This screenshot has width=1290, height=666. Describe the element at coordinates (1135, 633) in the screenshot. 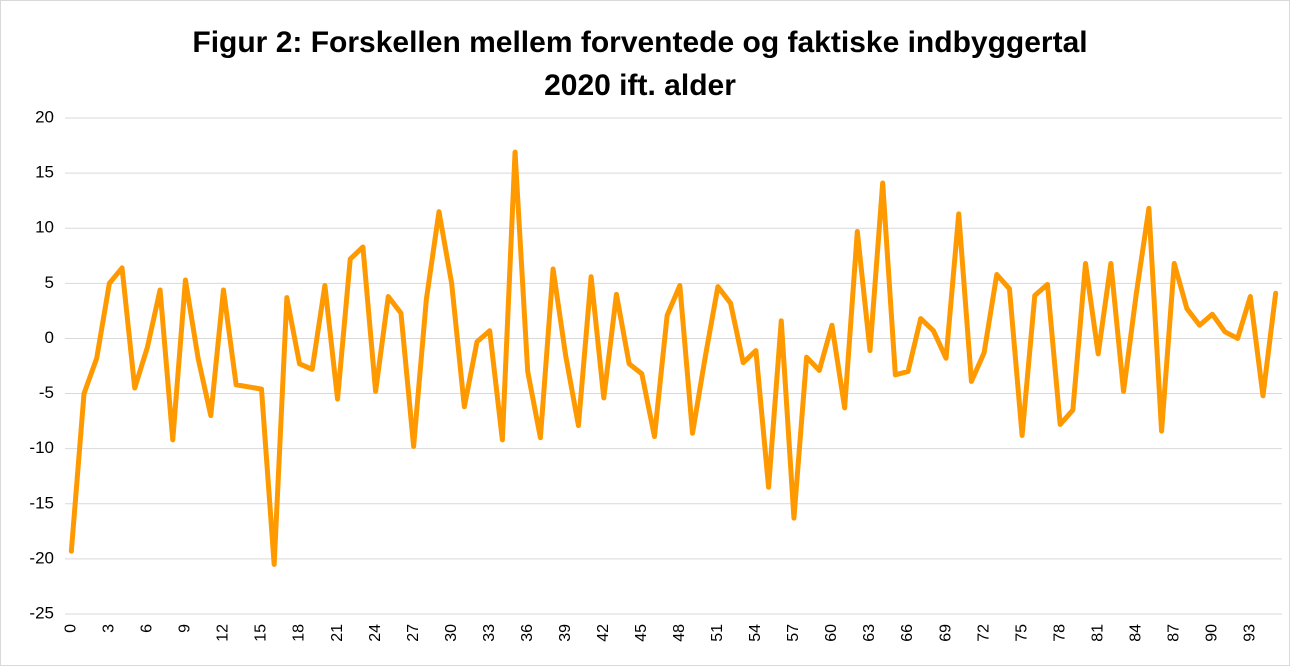

I see `x-tick-label: 84` at that location.